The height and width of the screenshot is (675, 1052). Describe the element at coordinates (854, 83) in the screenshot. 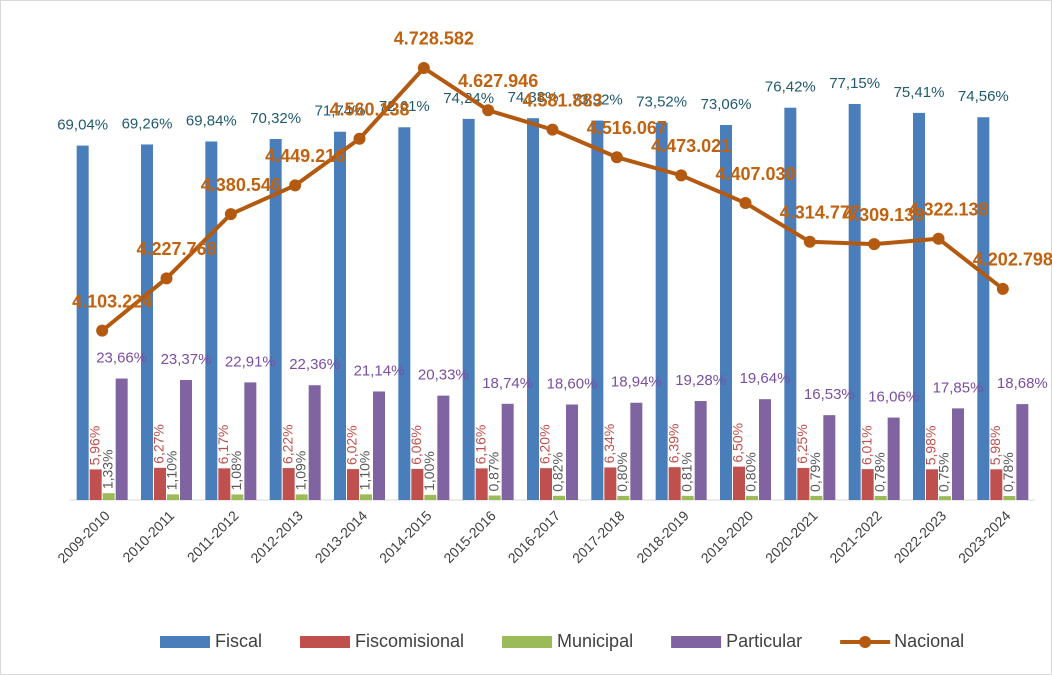

I see `data-label: 77,15%` at that location.